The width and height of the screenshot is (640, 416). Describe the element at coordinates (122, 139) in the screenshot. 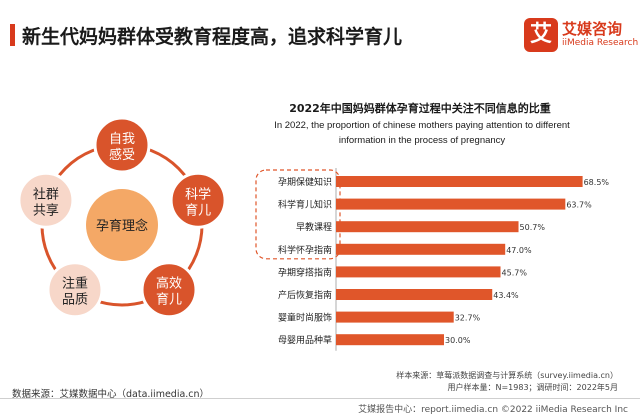

I see `diagram-node-label: 自我` at that location.